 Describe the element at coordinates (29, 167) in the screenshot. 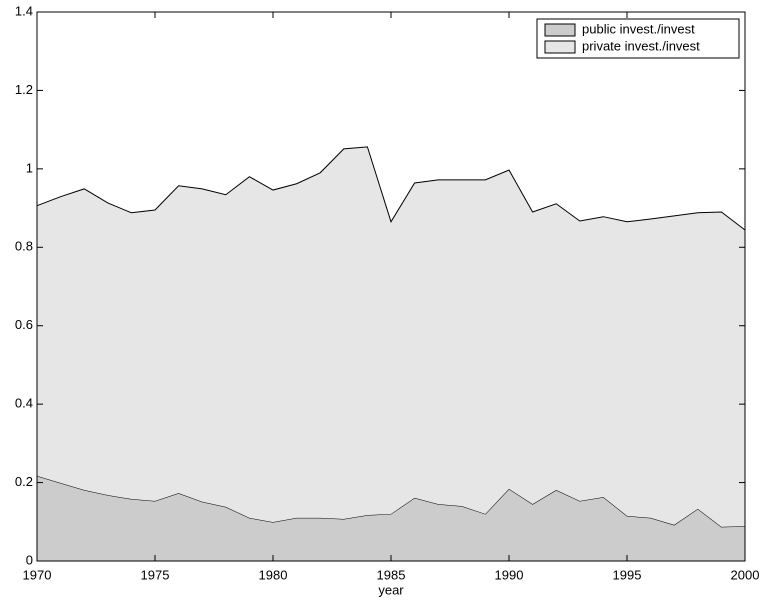

I see `y-tick-label: 1` at that location.